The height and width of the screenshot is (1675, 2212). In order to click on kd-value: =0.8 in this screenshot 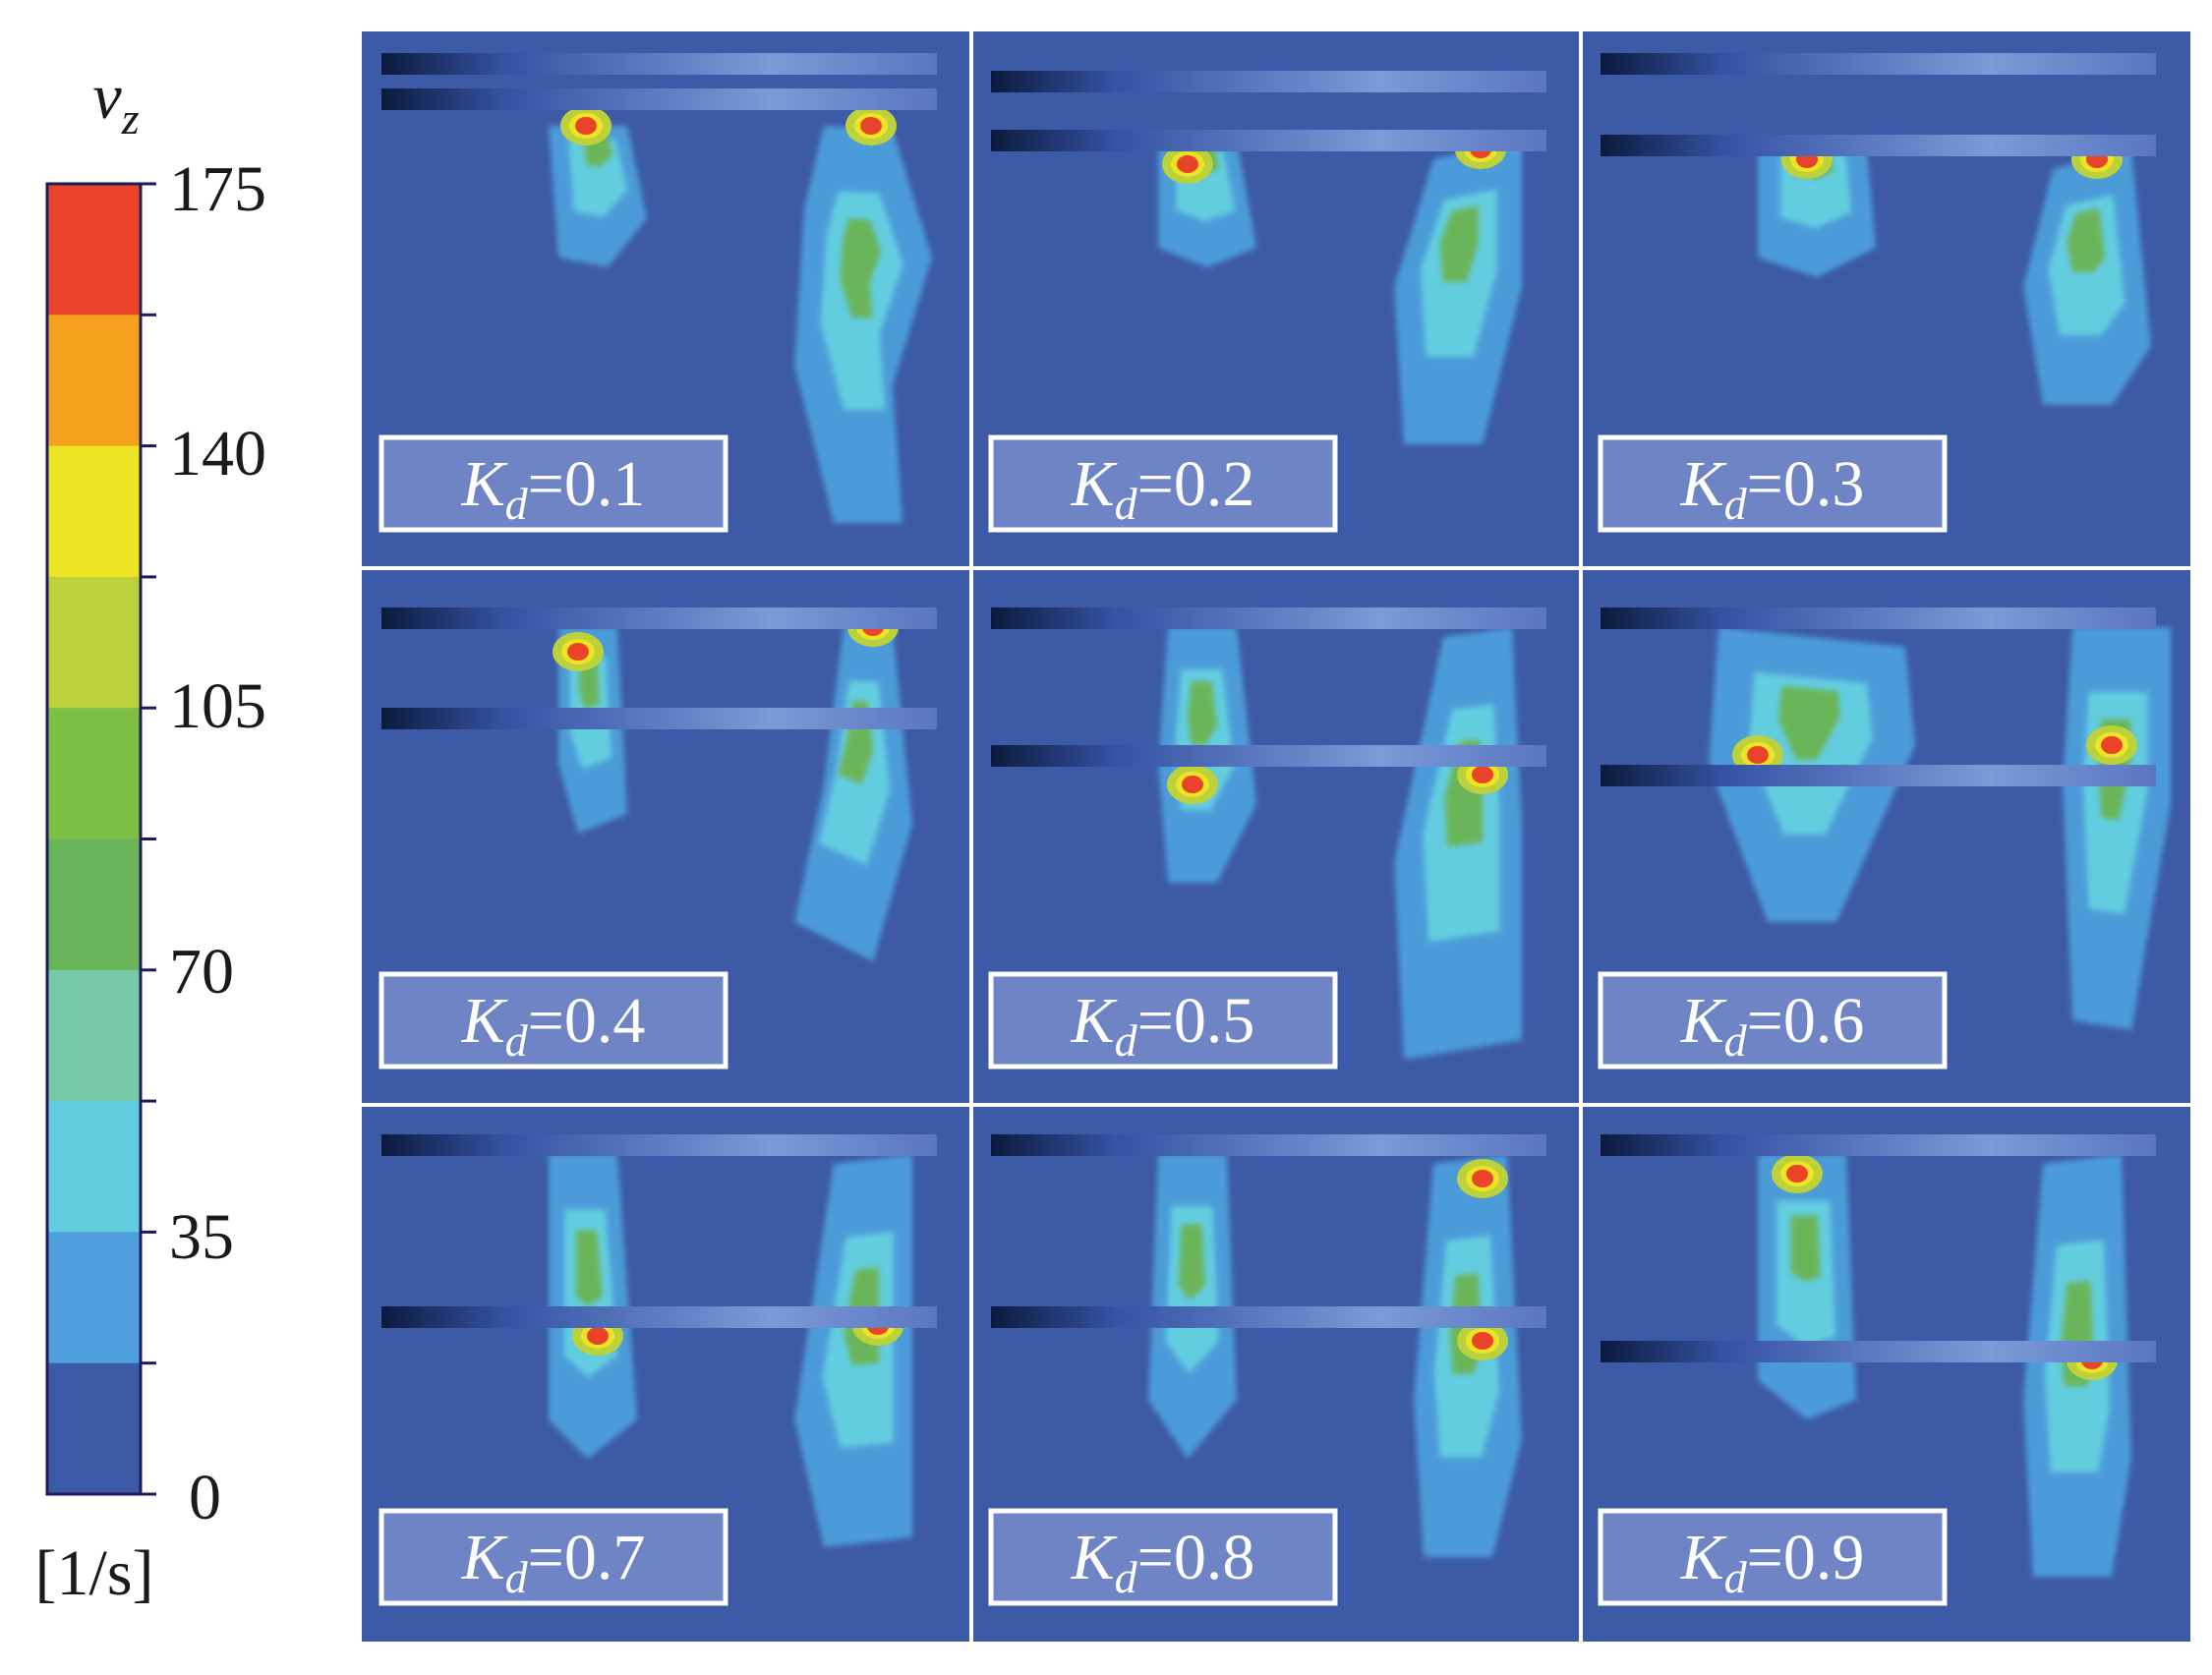, I will do `click(1196, 1557)`.